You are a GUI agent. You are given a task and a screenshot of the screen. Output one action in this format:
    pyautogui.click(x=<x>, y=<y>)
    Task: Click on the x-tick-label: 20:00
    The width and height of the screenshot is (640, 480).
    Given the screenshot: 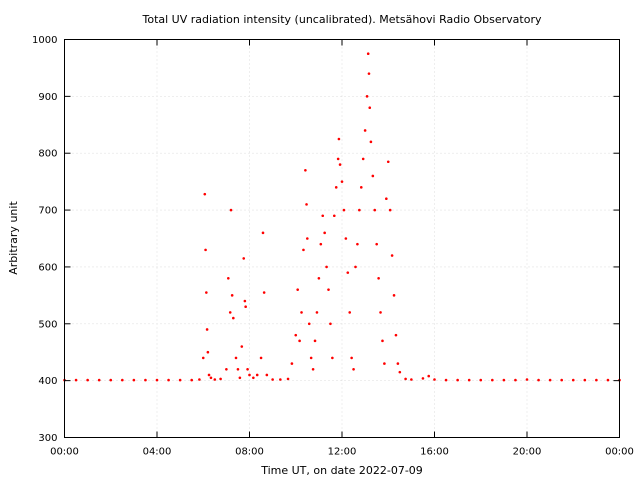 What is the action you would take?
    pyautogui.click(x=527, y=452)
    